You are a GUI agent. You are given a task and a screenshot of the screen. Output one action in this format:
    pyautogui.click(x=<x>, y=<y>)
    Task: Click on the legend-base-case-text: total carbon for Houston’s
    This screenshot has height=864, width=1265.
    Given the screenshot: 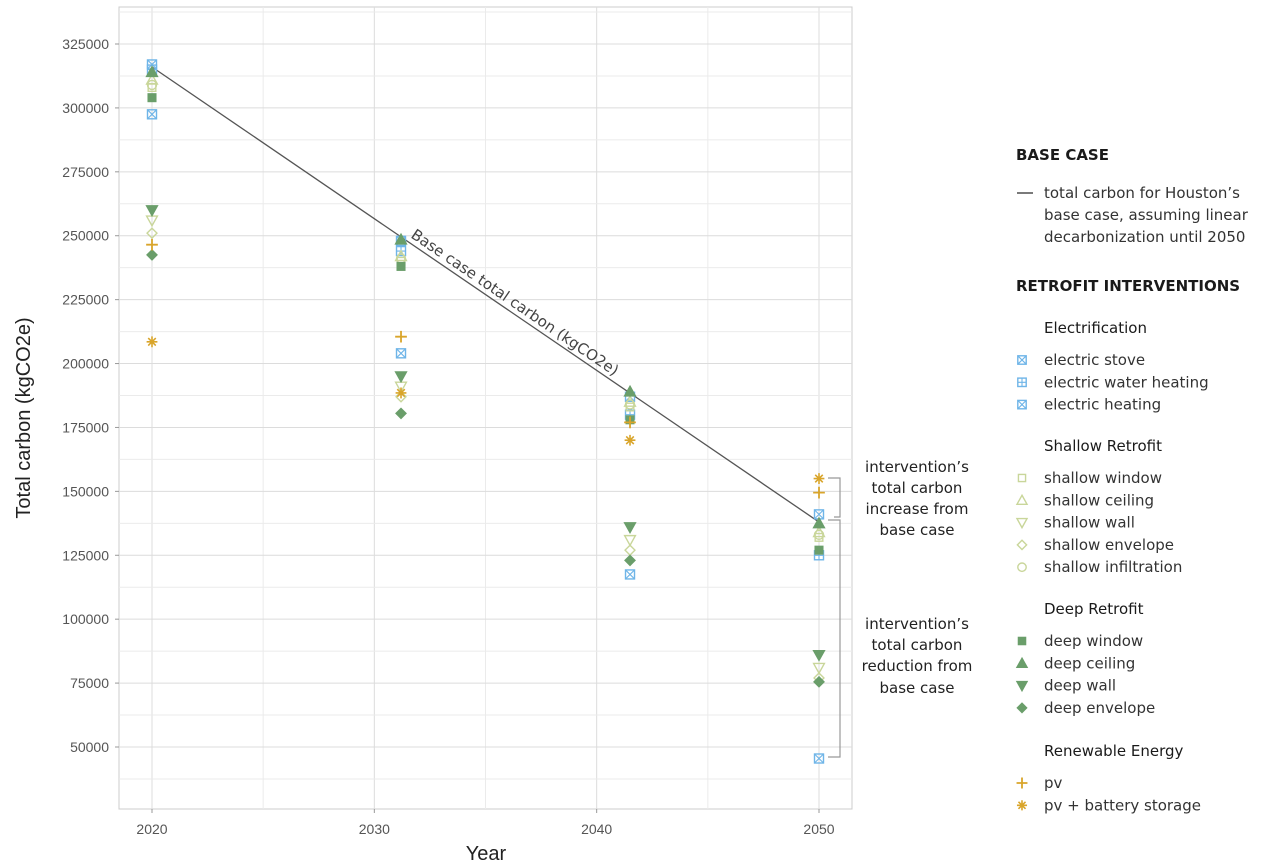 What is the action you would take?
    pyautogui.click(x=1142, y=193)
    